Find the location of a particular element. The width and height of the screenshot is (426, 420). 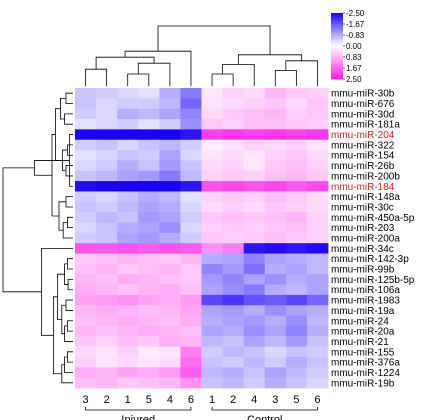

row-label: mmu-miR-30d is located at coordinates (362, 114).